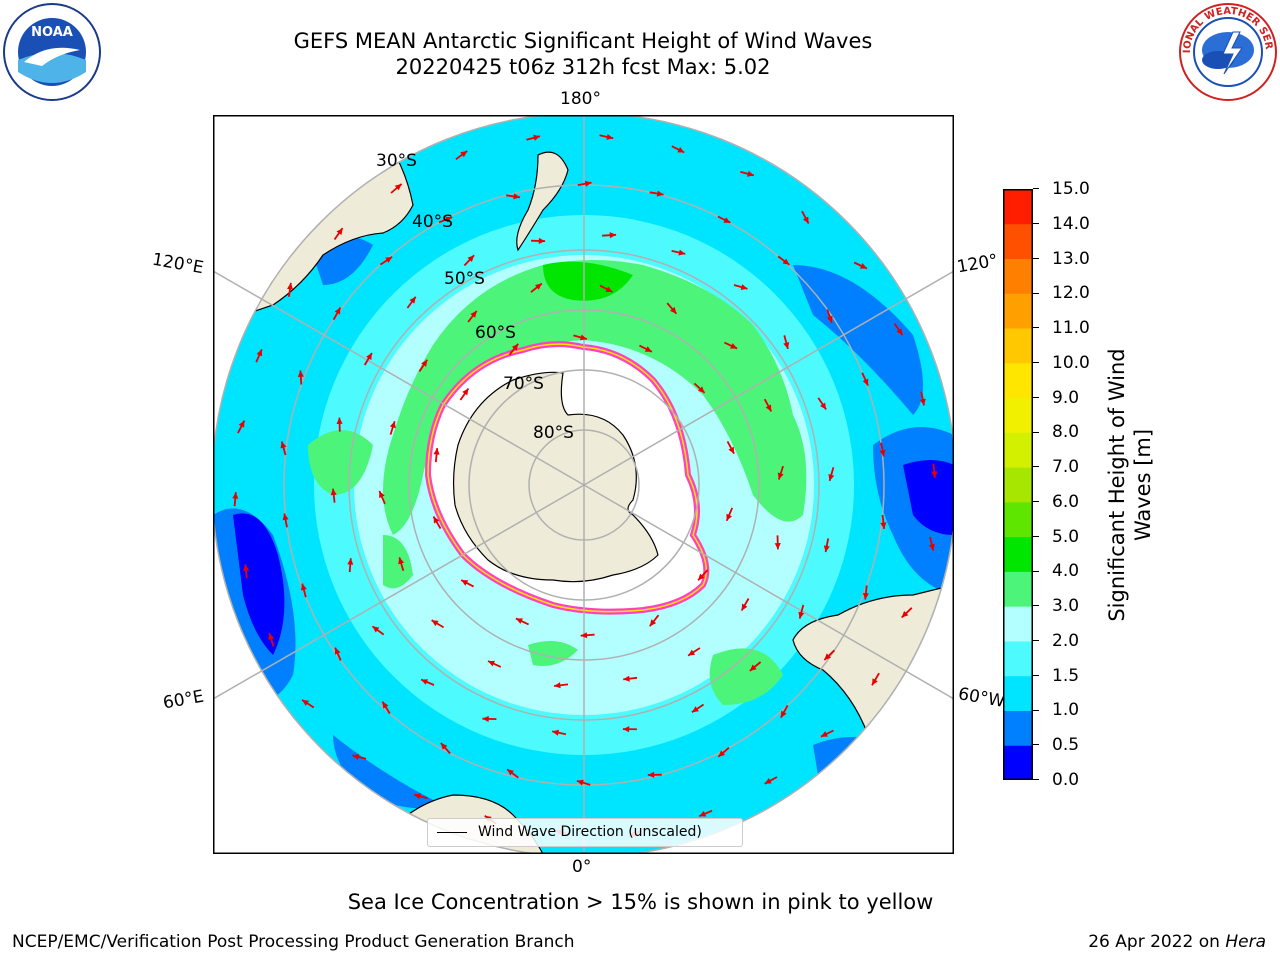 This screenshot has width=1280, height=960. Describe the element at coordinates (1066, 710) in the screenshot. I see `colorbar-tick-label: 1.0` at that location.